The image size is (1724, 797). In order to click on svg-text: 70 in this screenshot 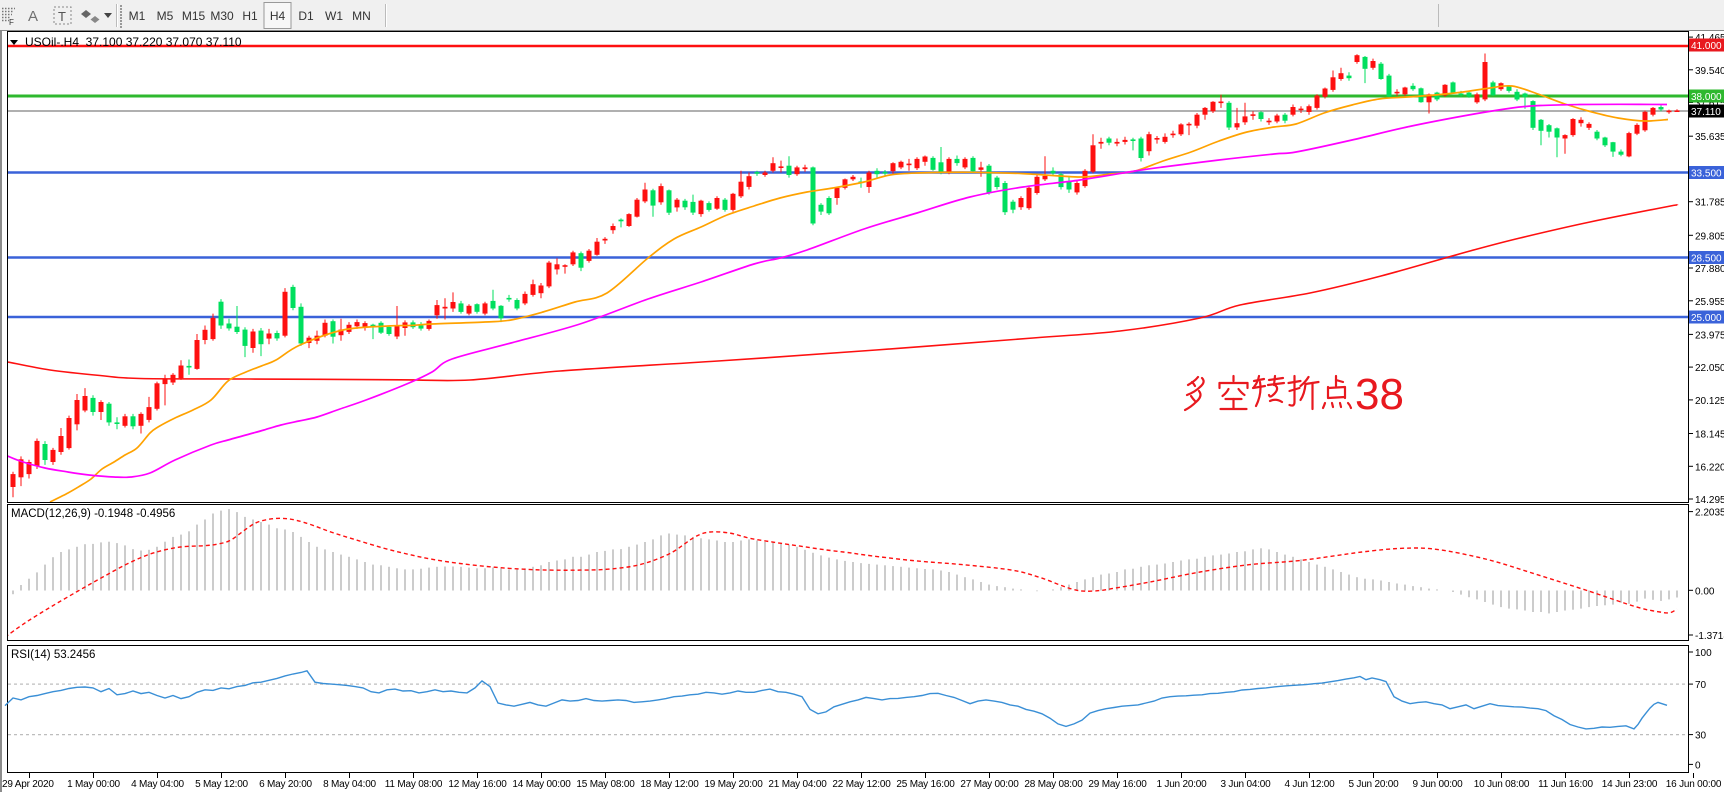, I will do `click(1701, 685)`.